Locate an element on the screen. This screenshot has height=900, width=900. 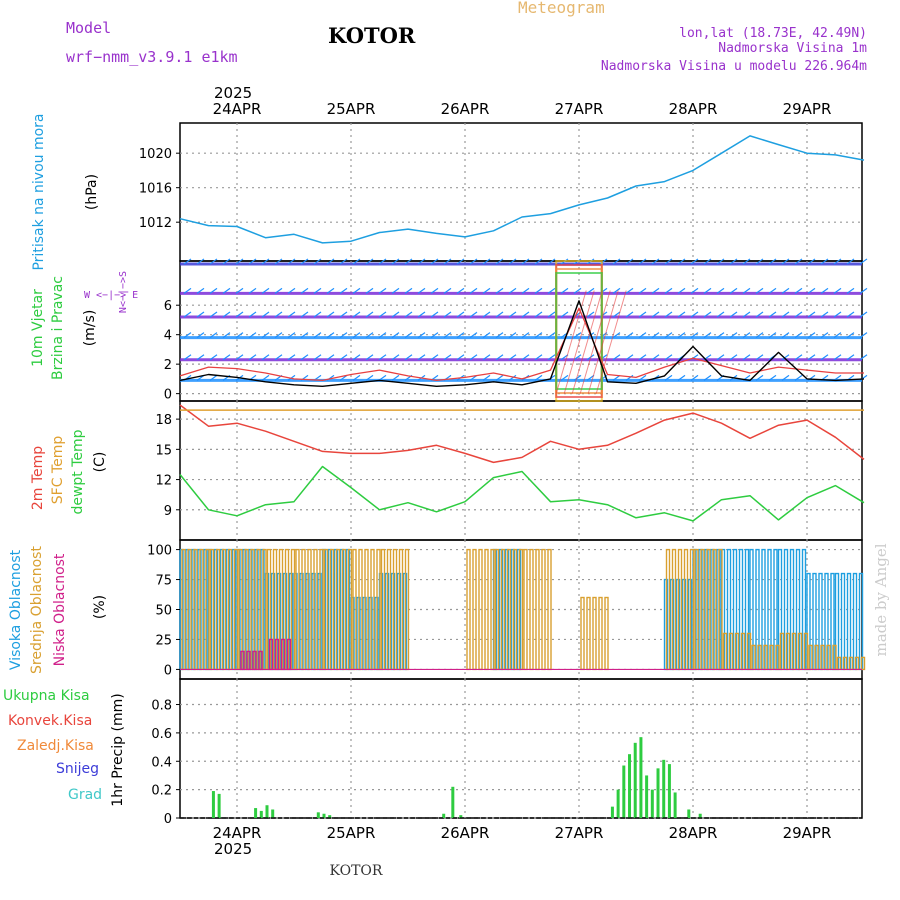
model-elevation-label: Nadmorska Visina u modelu 226.964m is located at coordinates (734, 66).